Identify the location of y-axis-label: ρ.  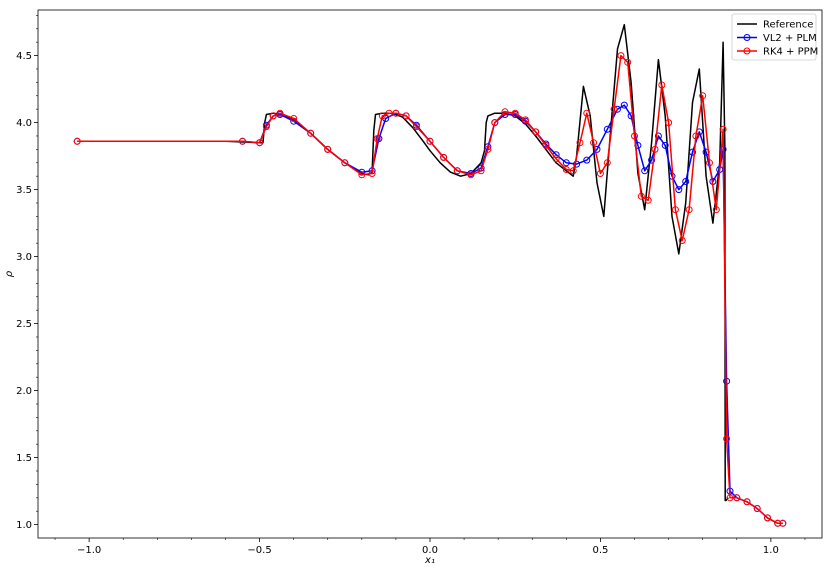
(9, 273).